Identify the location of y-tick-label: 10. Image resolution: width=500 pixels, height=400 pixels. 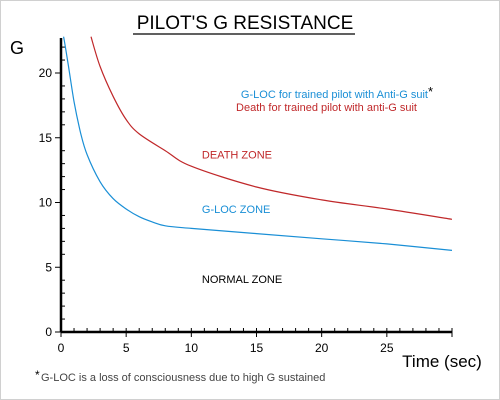
(46, 203).